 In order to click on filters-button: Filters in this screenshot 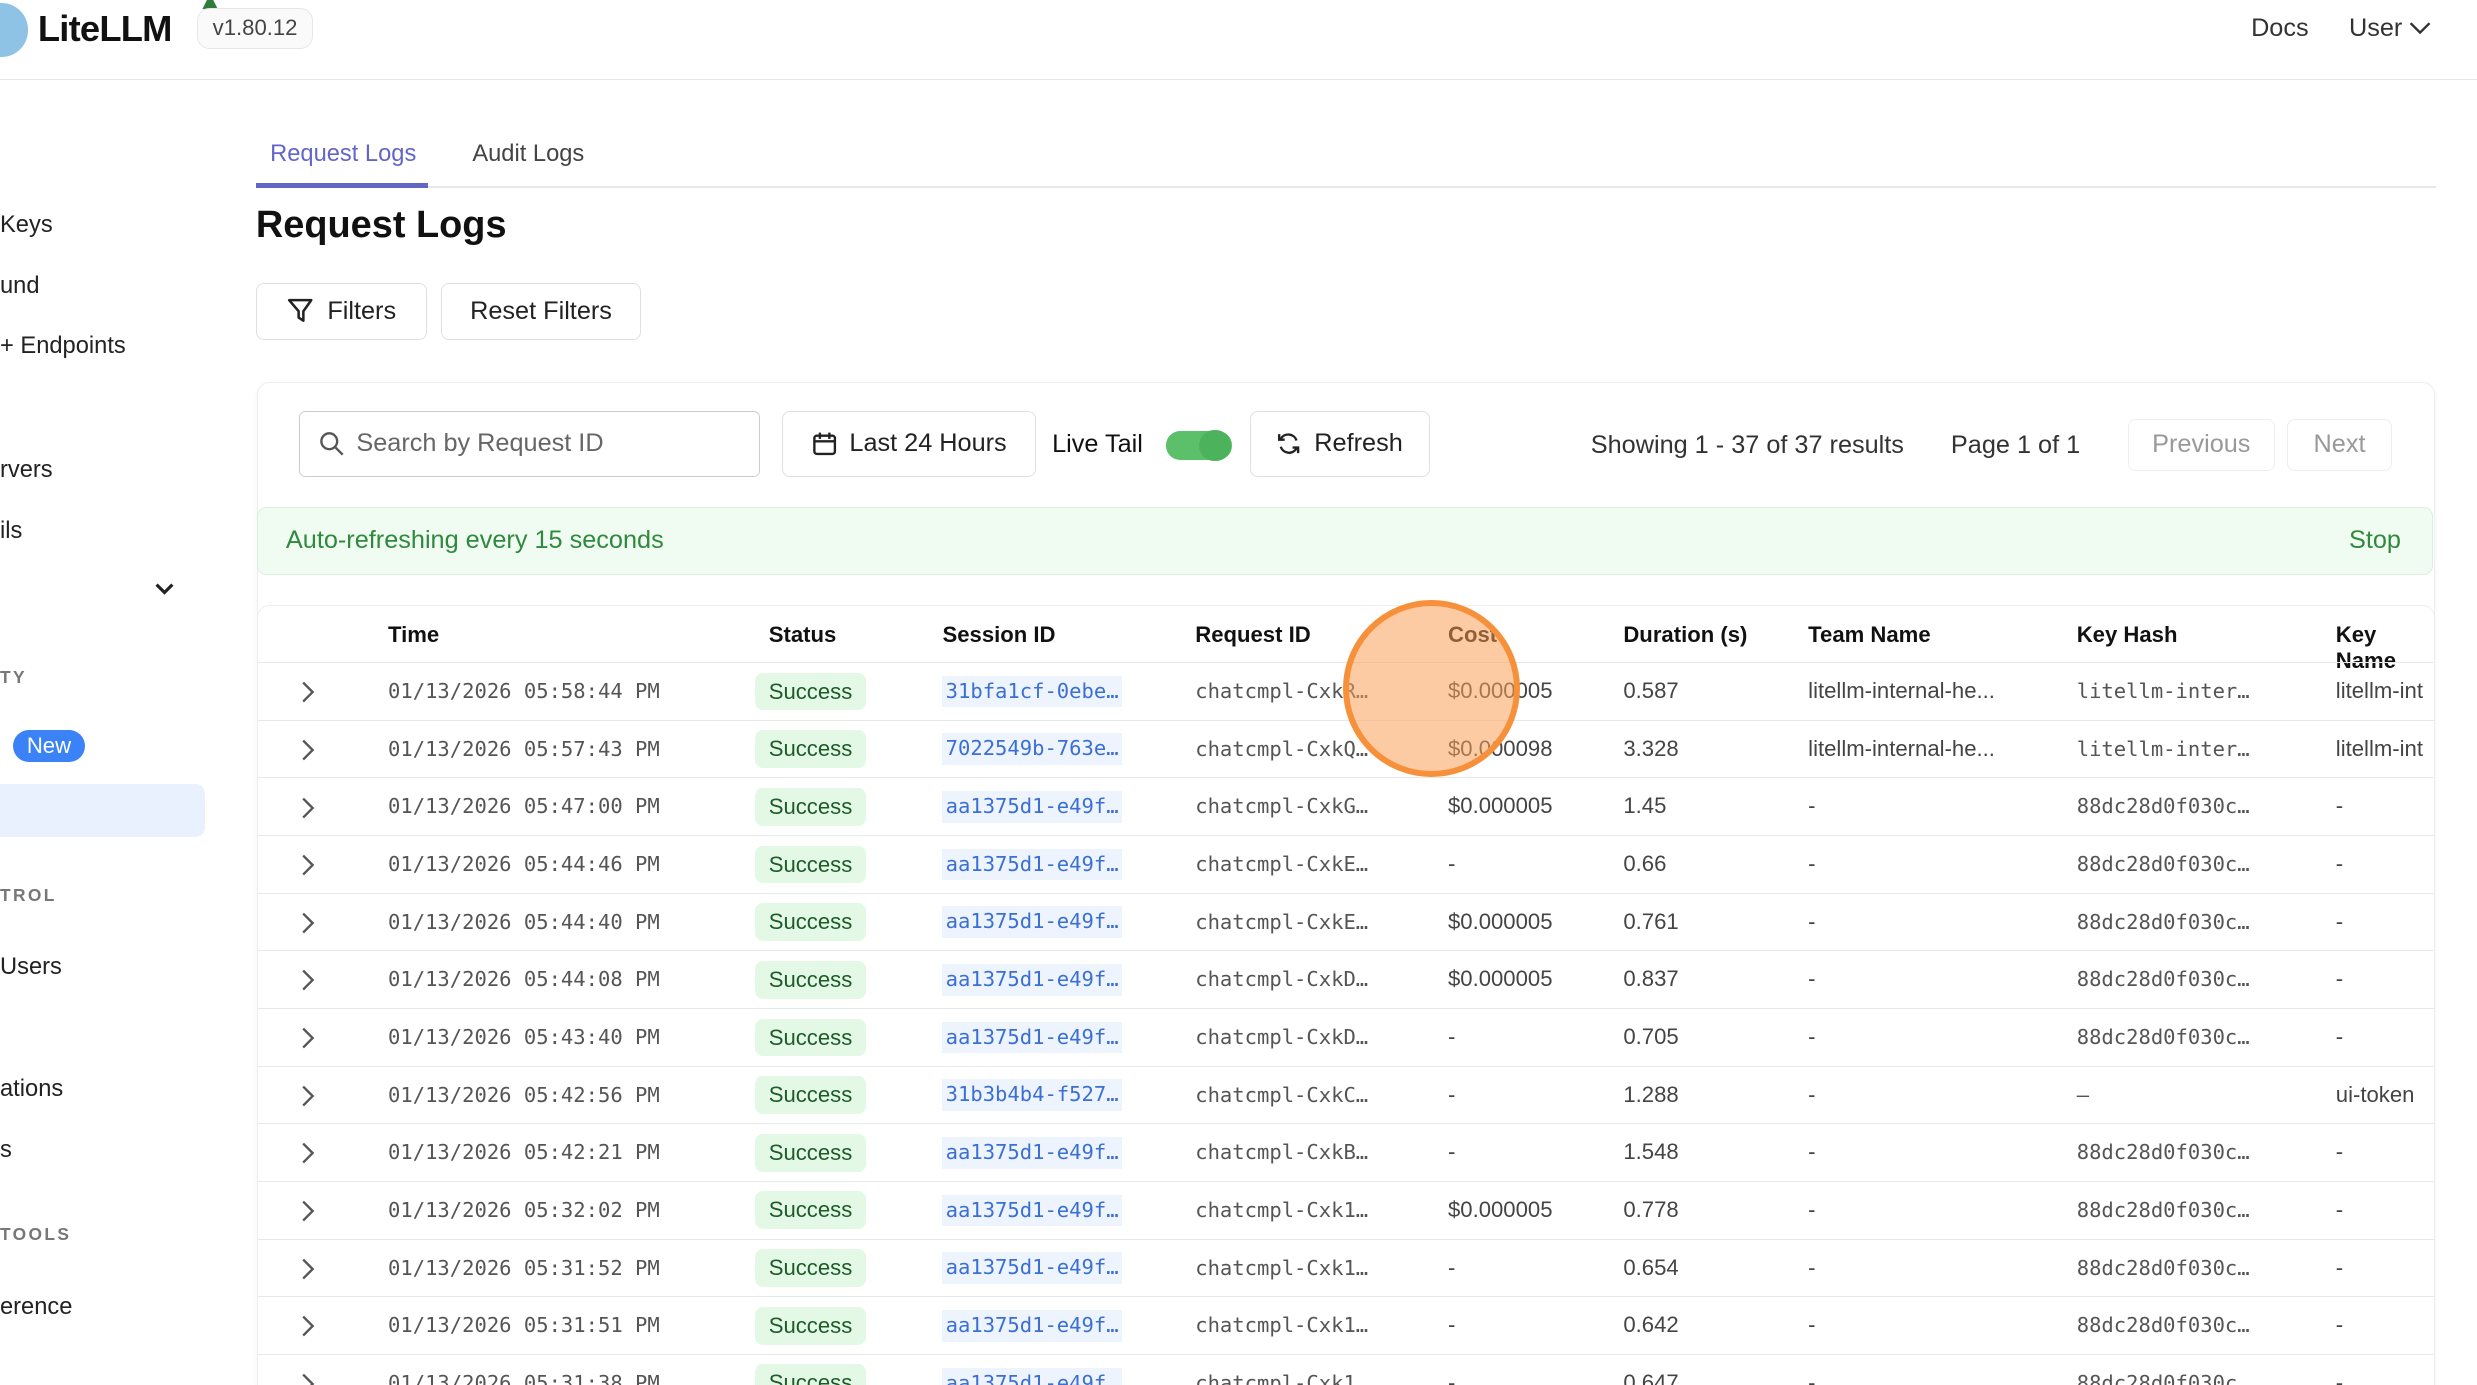, I will do `click(341, 311)`.